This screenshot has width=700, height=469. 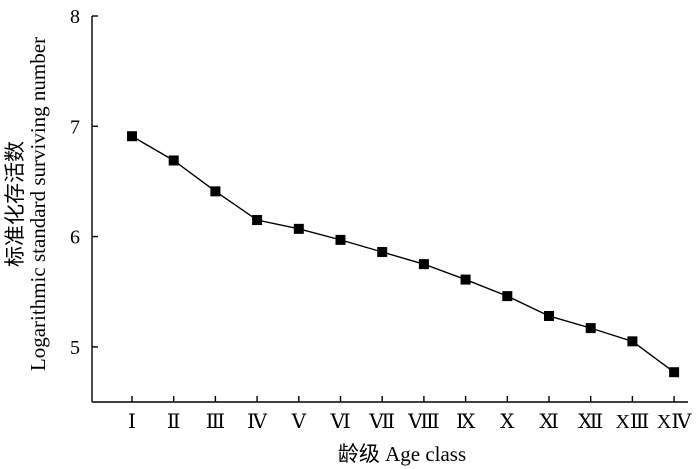 What do you see at coordinates (633, 422) in the screenshot?
I see `x-tick-label: XⅢ` at bounding box center [633, 422].